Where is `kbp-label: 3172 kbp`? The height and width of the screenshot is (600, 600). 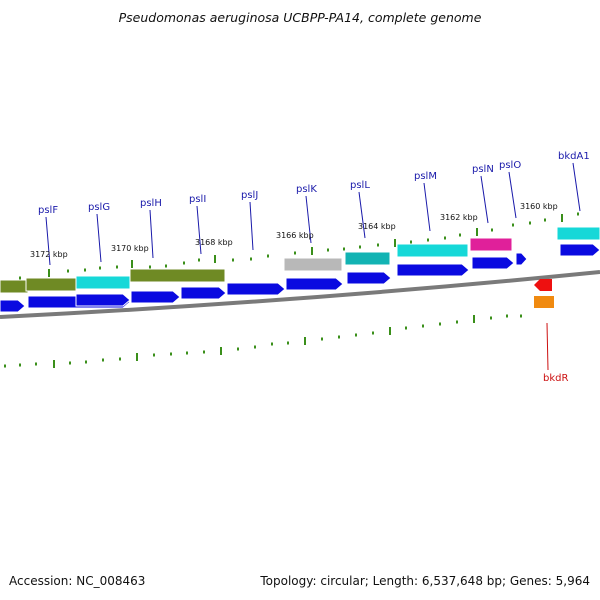
kbp-label: 3172 kbp is located at coordinates (49, 254).